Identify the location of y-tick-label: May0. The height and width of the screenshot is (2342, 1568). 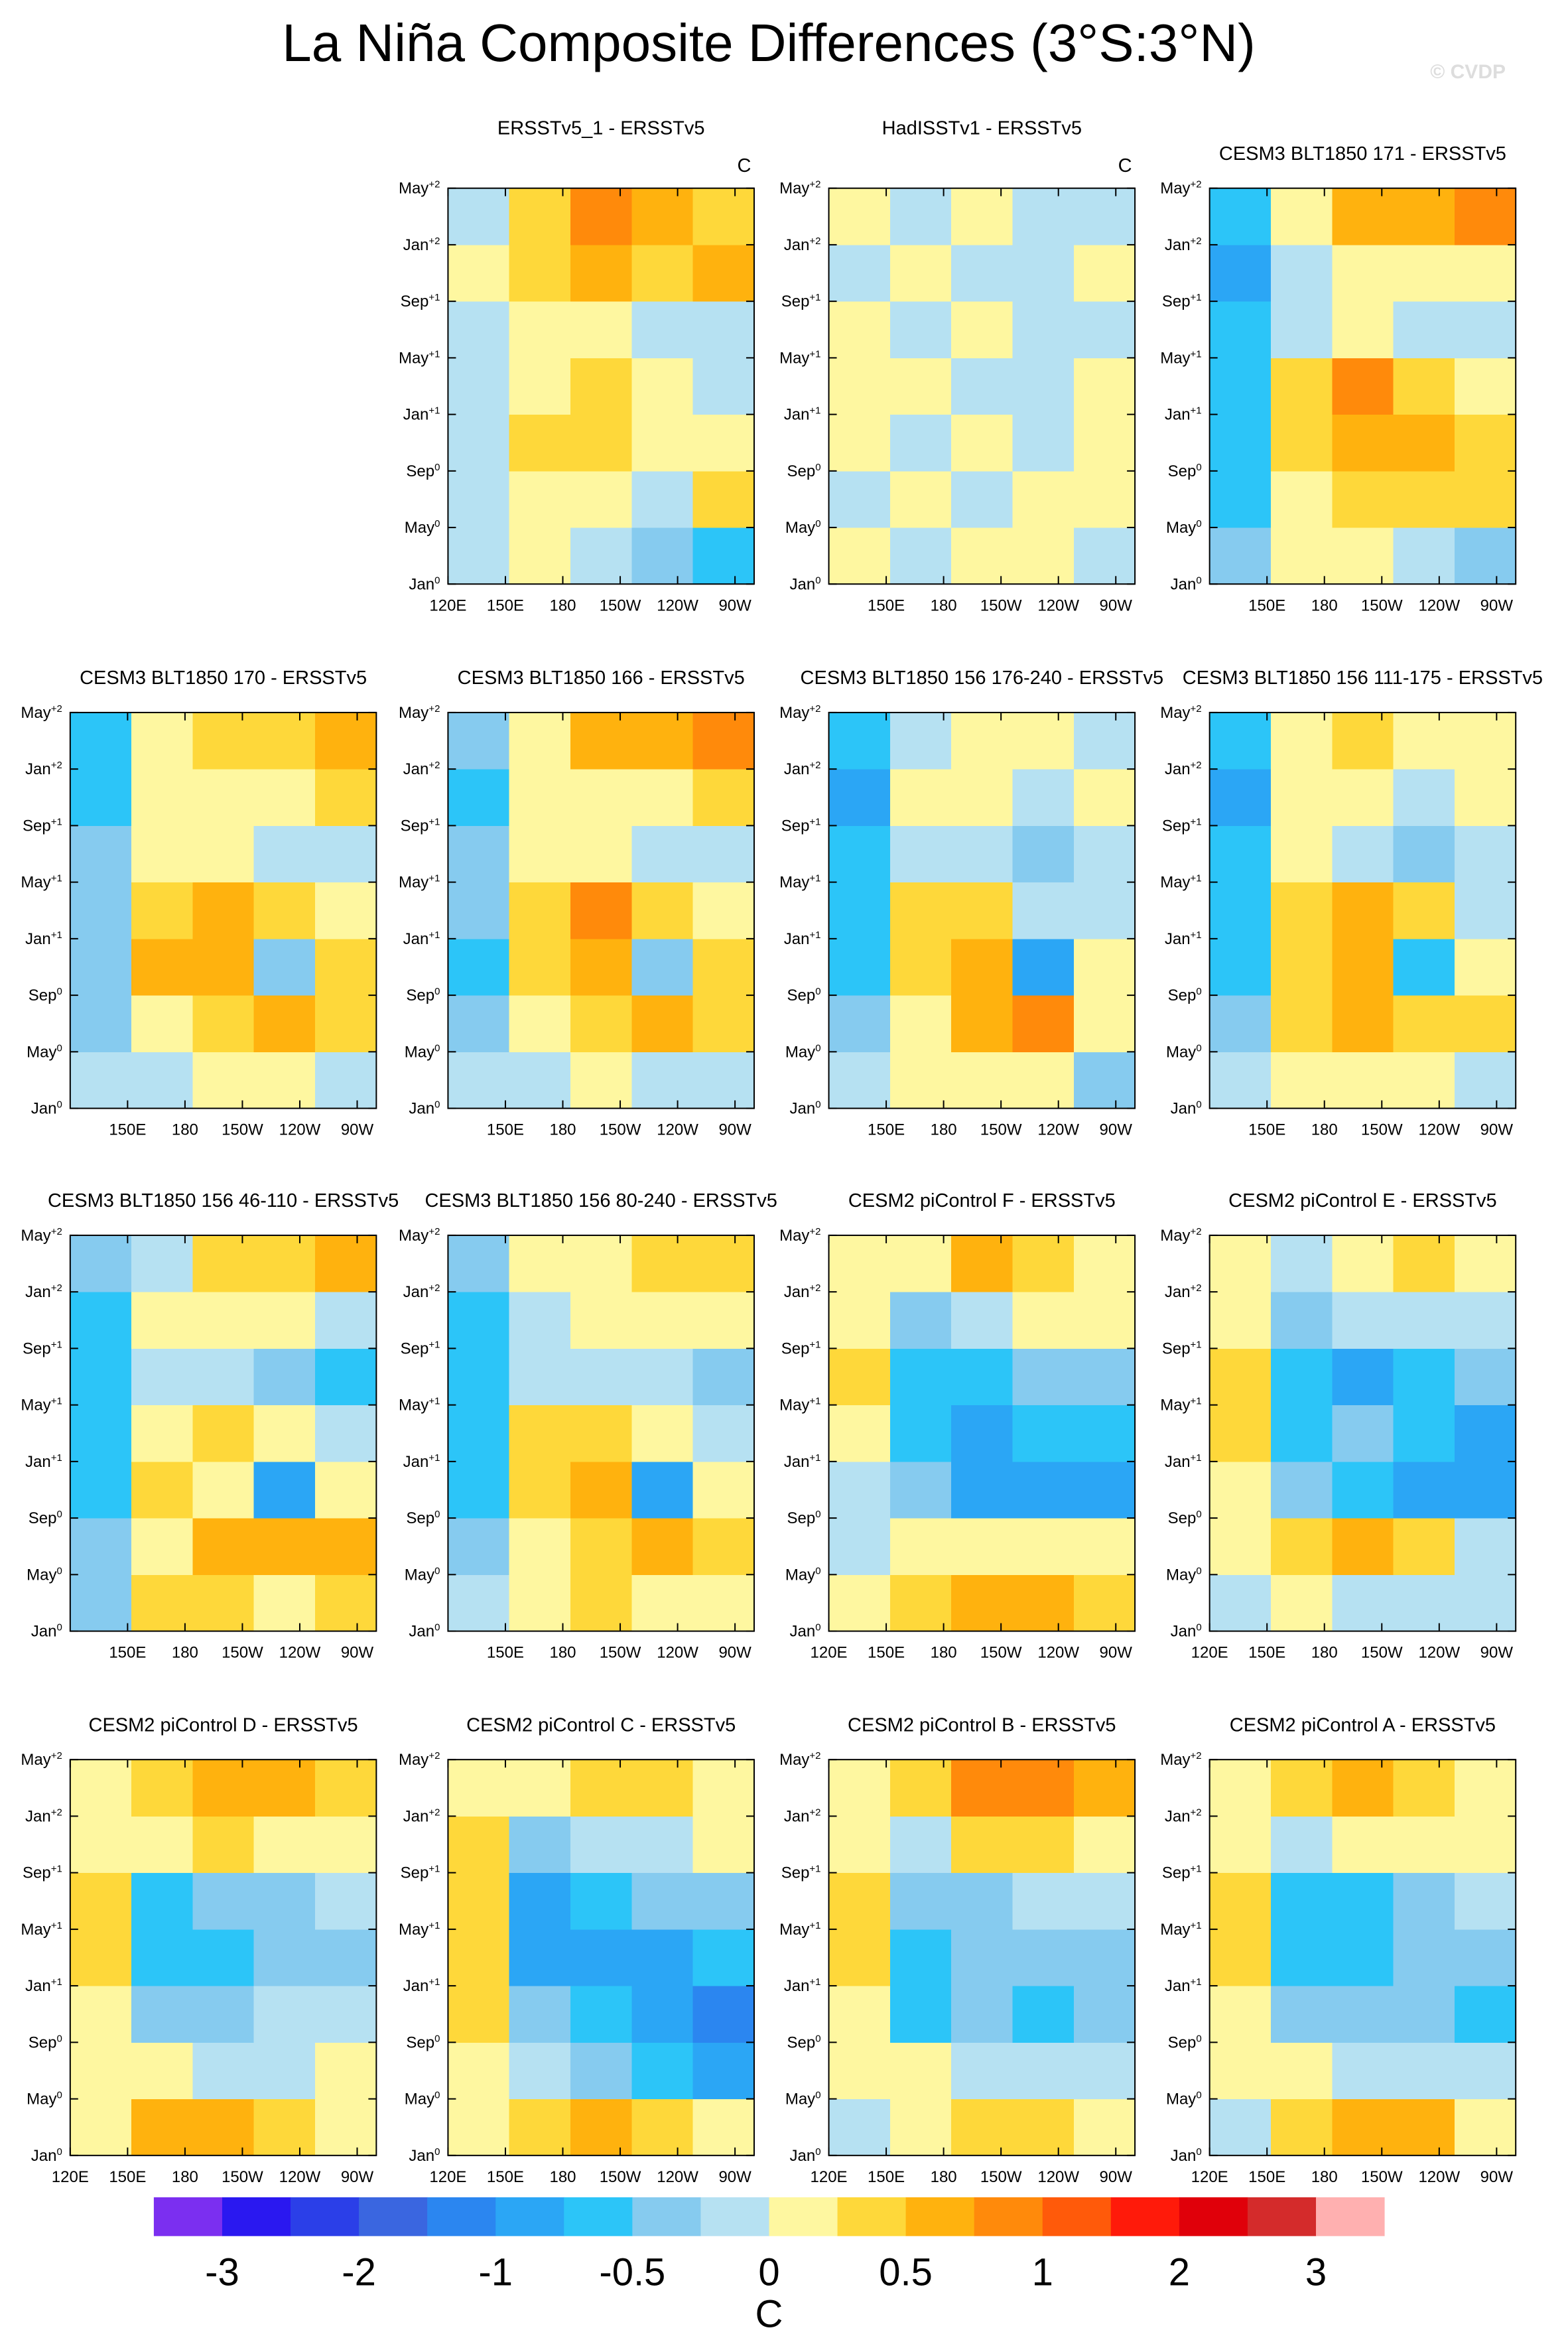
(803, 1051).